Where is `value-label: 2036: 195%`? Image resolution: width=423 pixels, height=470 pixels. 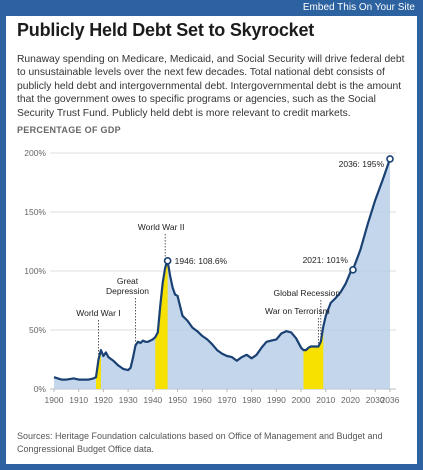
value-label: 2036: 195% is located at coordinates (362, 164).